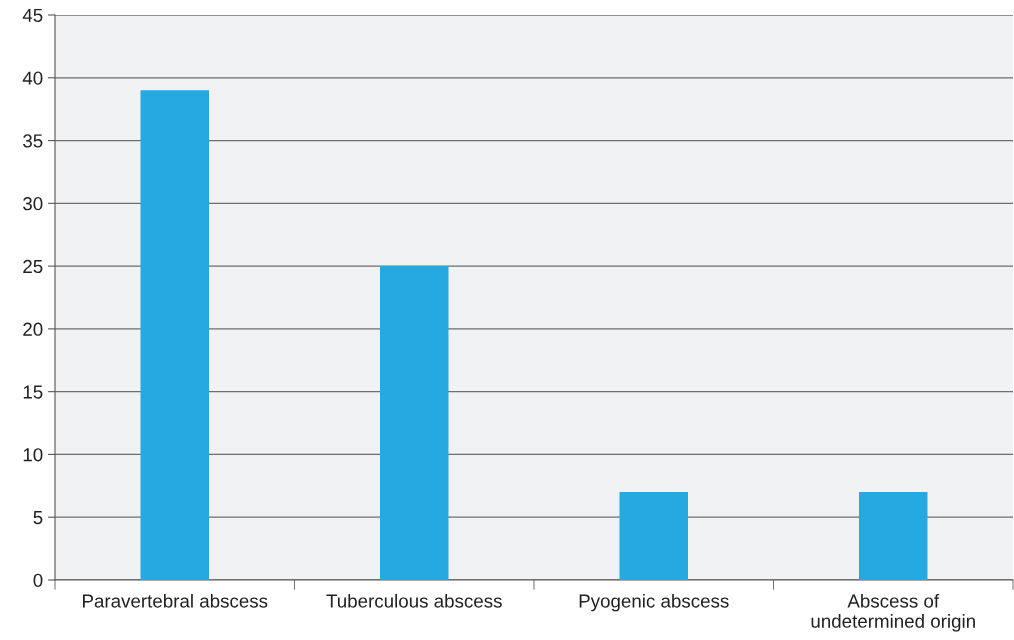  Describe the element at coordinates (38, 518) in the screenshot. I see `y-tick-label: 5` at that location.